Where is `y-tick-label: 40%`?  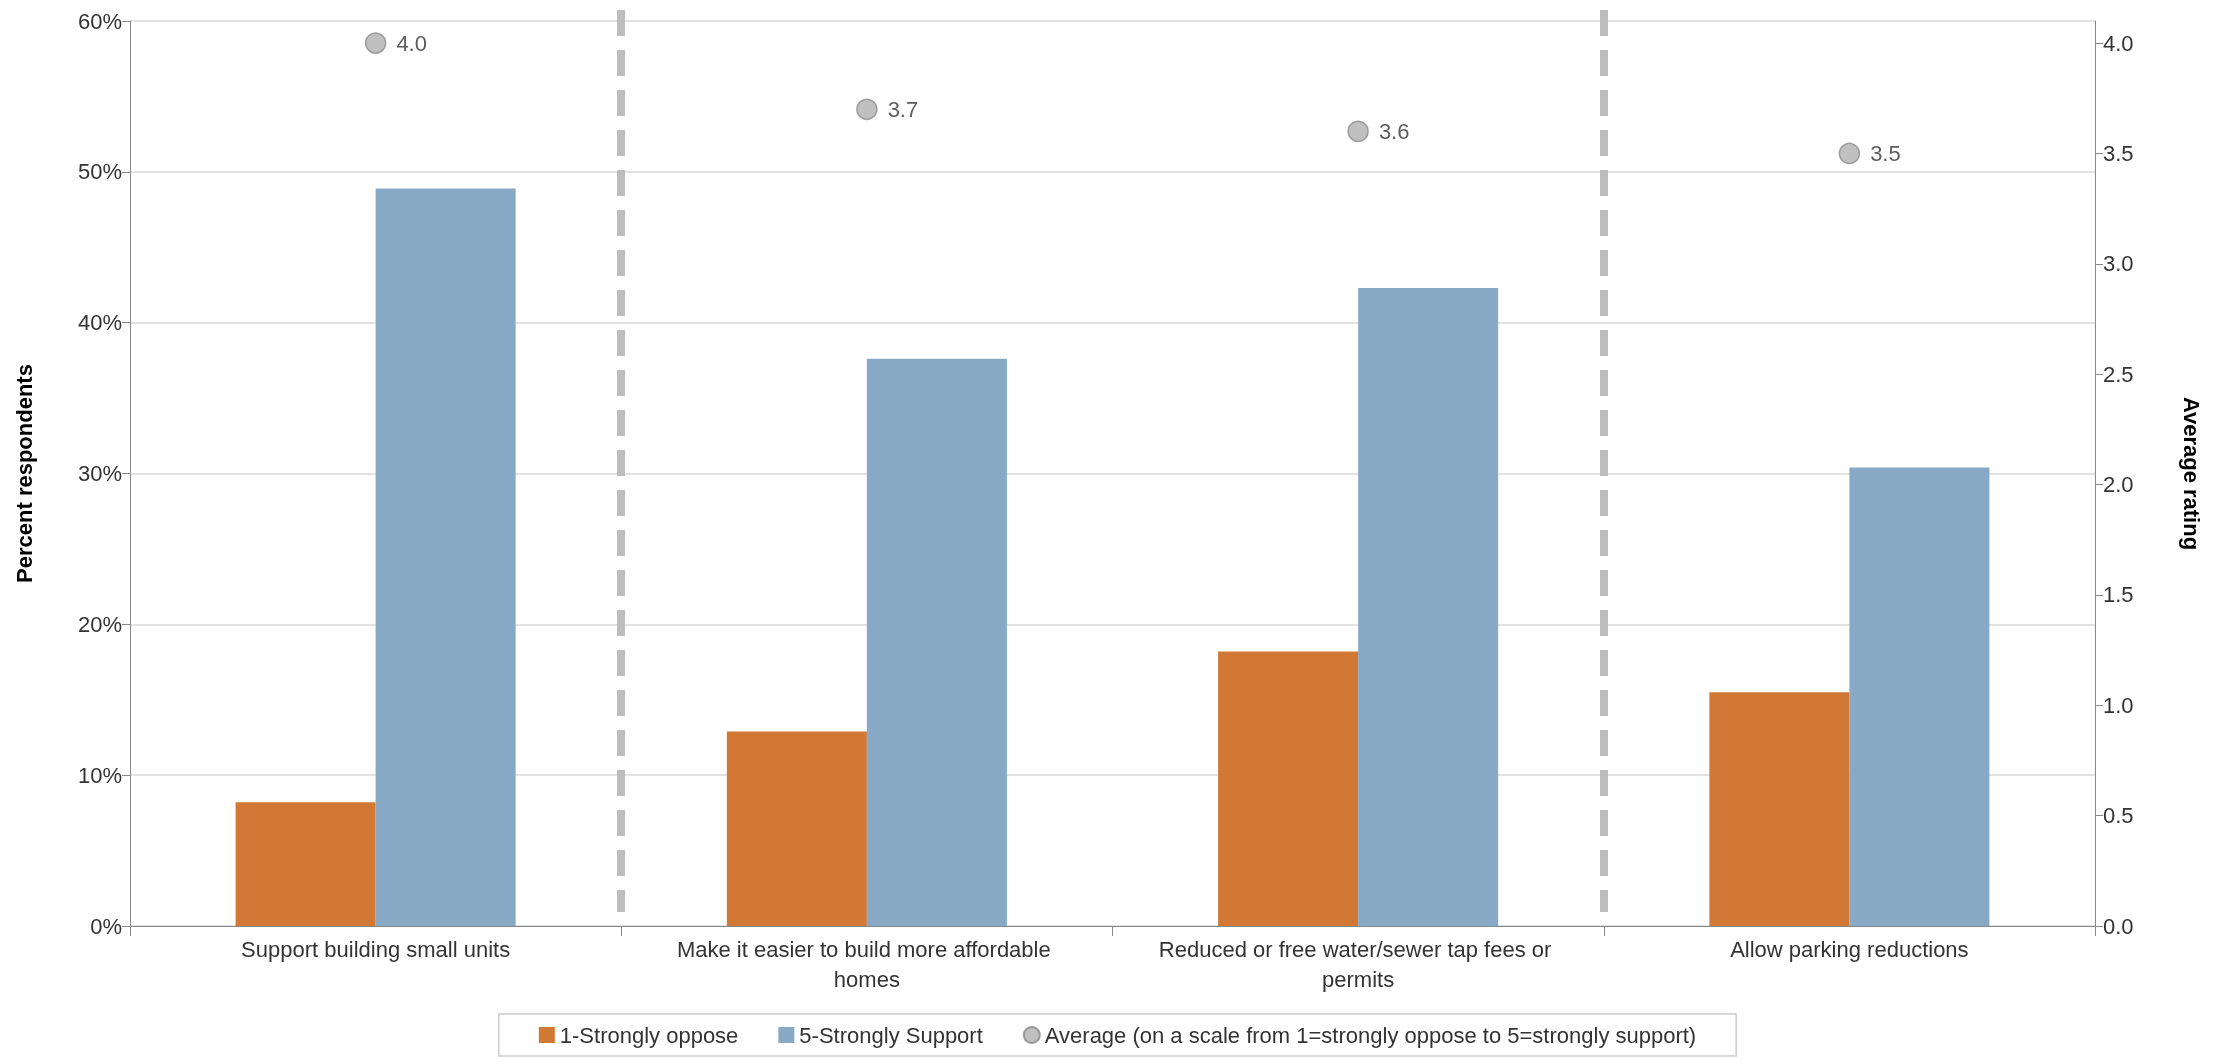 y-tick-label: 40% is located at coordinates (99, 323).